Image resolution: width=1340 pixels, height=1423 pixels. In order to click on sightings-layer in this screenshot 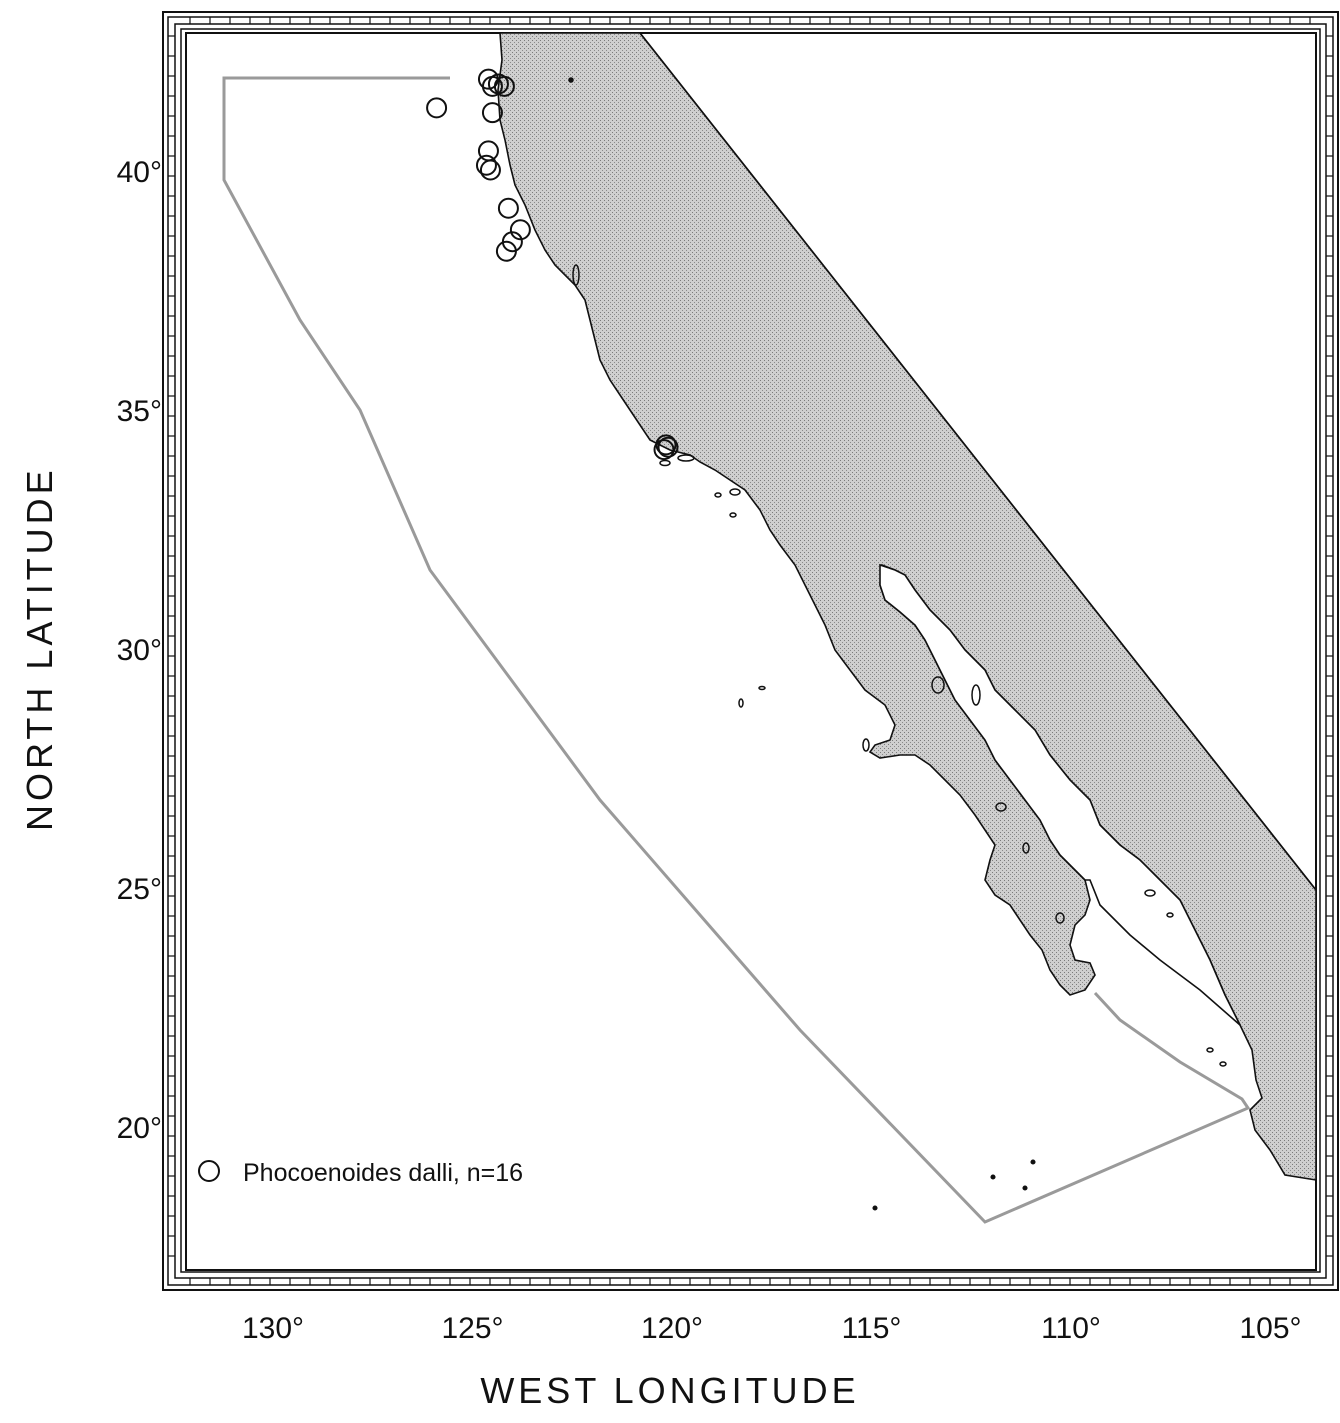, I will do `click(552, 264)`.